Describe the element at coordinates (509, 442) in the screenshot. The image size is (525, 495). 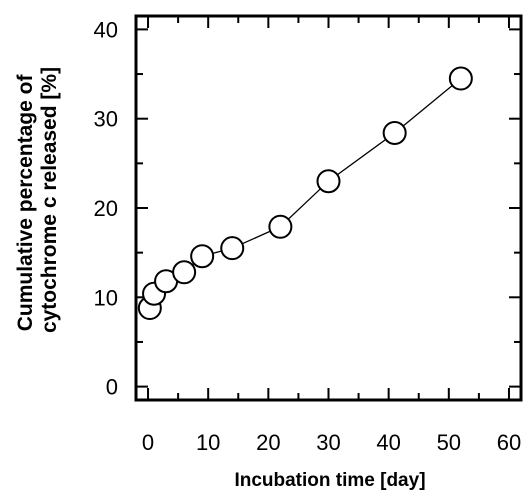
I see `x-tick-label: 60` at that location.